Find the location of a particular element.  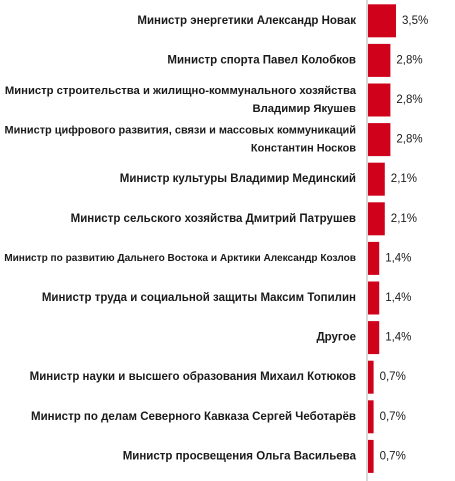

category-label-line: Константин Носков is located at coordinates (303, 148).